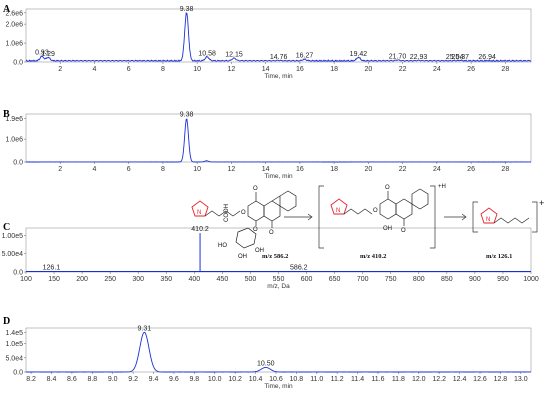 Image resolution: width=550 pixels, height=400 pixels. What do you see at coordinates (505, 215) in the screenshot?
I see `fragment2-structure: N` at bounding box center [505, 215].